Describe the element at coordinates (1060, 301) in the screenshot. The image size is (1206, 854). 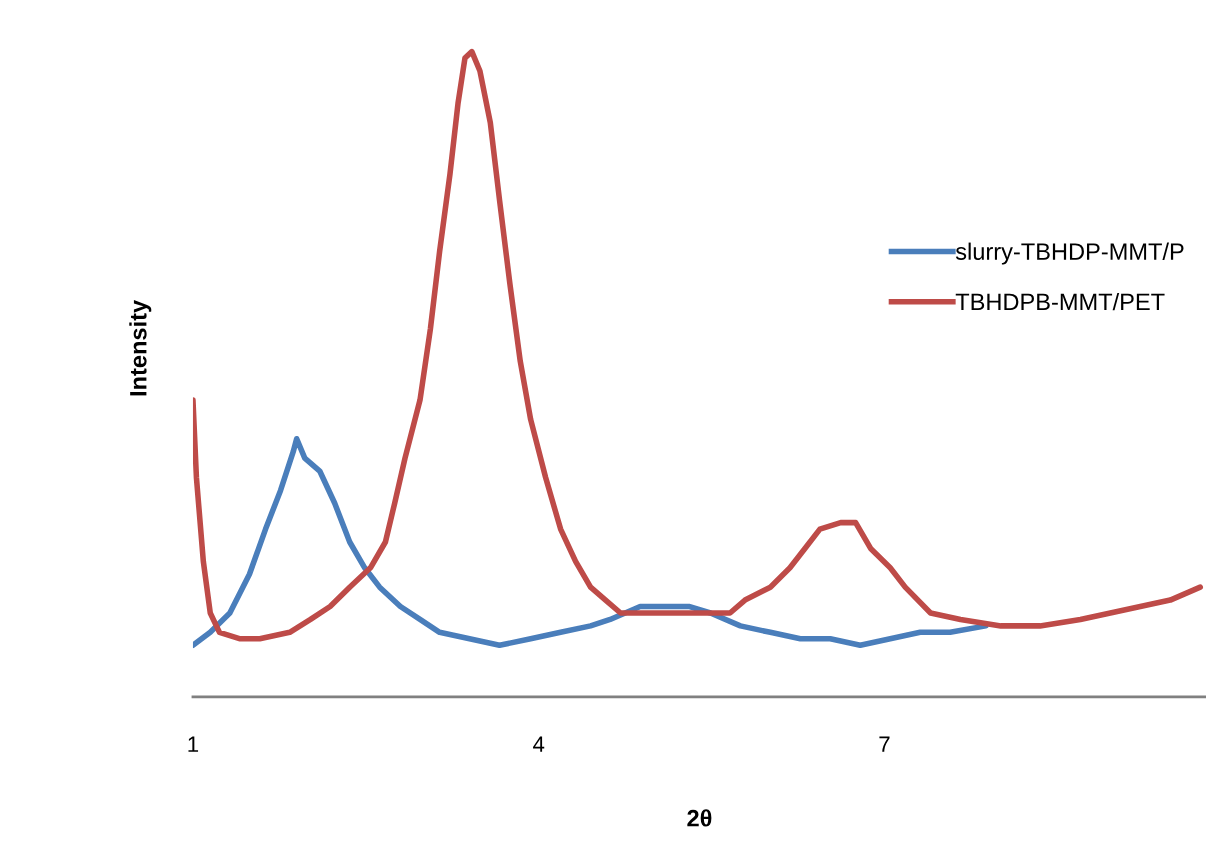
I see `legend-label: TBHDPB-MMT/PET` at that location.